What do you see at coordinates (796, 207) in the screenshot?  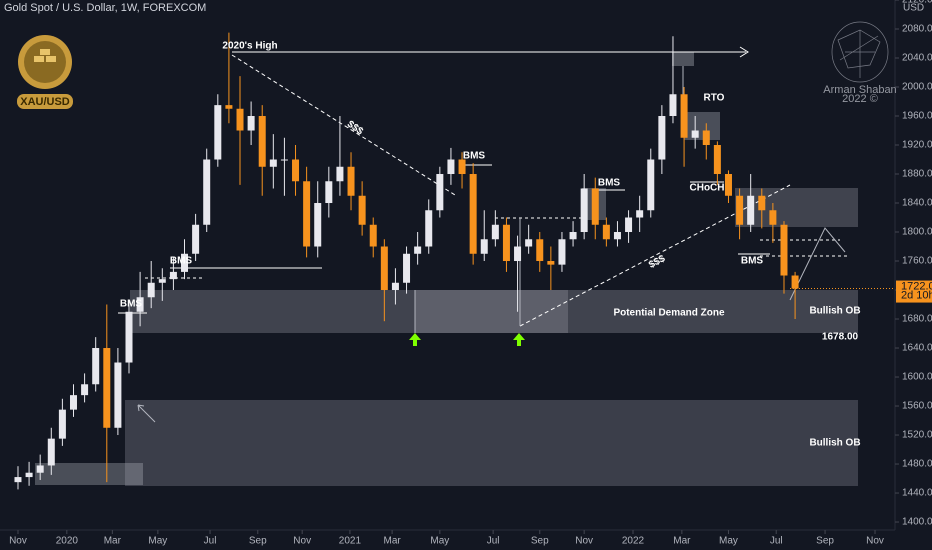 I see `supply-zone` at bounding box center [796, 207].